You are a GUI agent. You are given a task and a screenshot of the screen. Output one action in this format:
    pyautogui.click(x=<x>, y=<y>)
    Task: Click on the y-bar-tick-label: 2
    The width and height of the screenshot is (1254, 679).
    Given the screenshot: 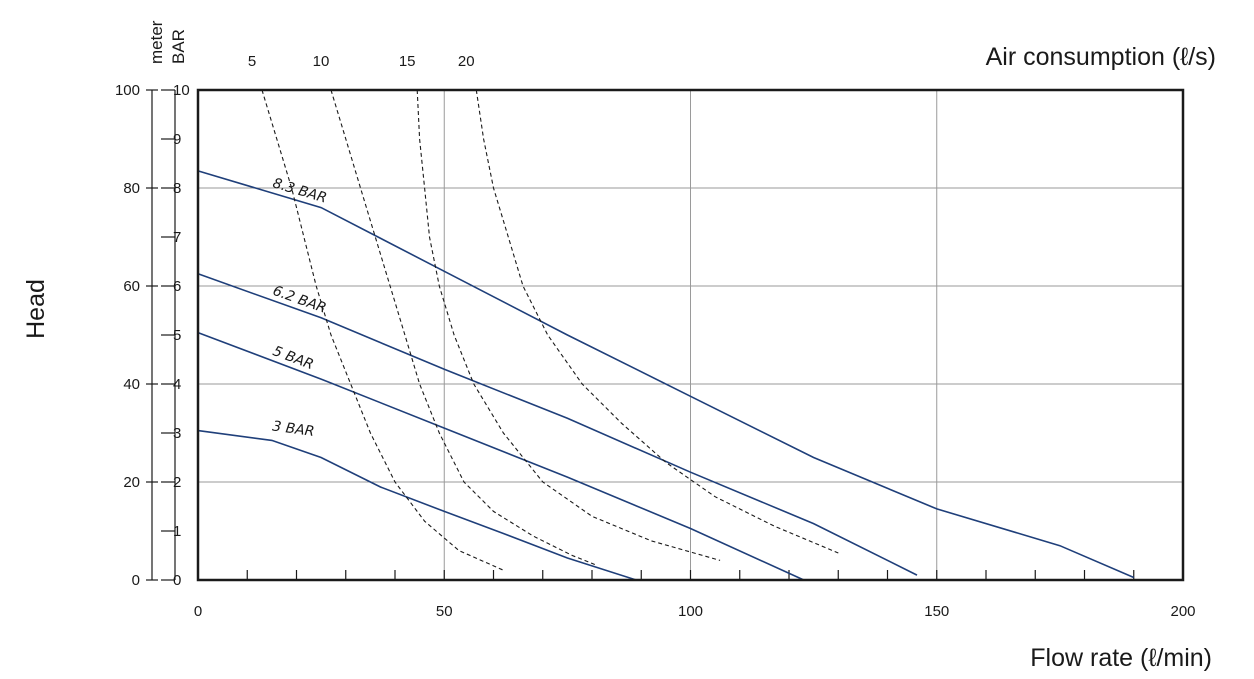 What is the action you would take?
    pyautogui.click(x=177, y=482)
    